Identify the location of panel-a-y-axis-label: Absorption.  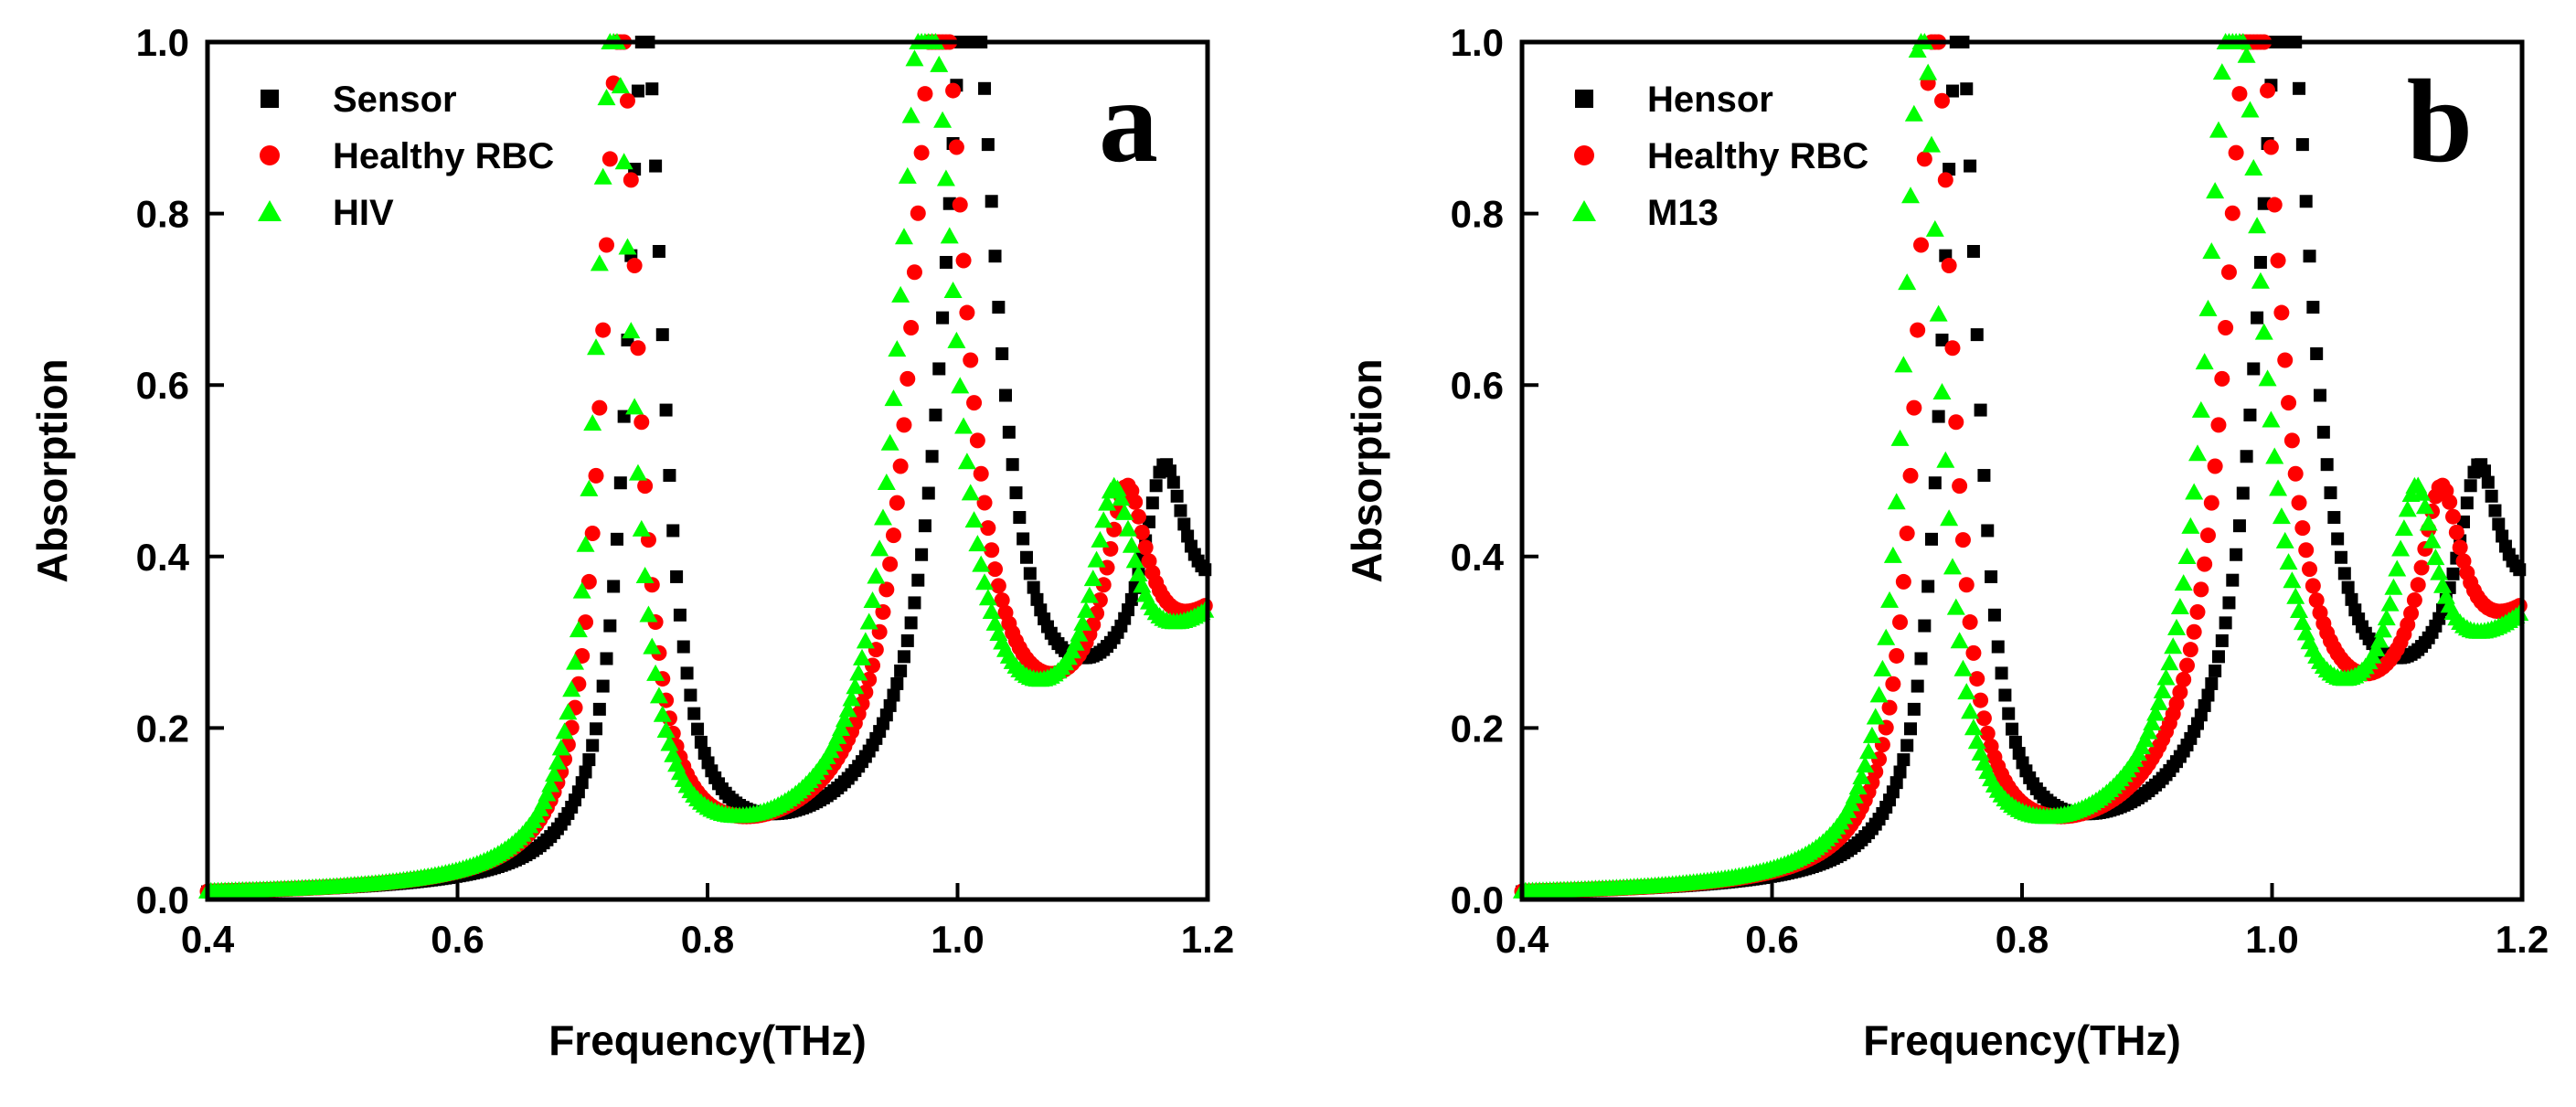
(52, 470).